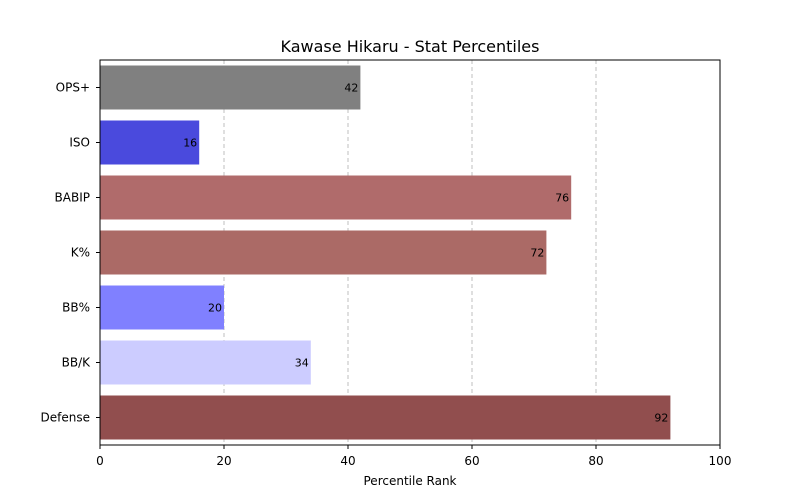 The image size is (800, 500). Describe the element at coordinates (223, 461) in the screenshot. I see `x-tick-label: 20` at that location.